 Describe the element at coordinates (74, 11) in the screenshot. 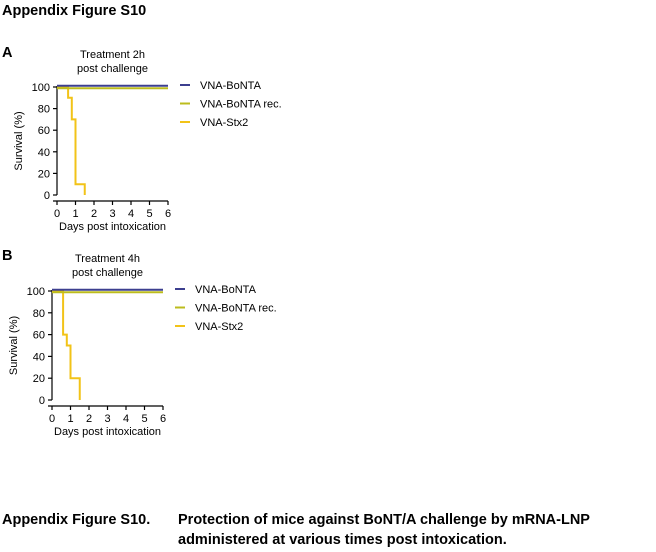

I see `figure-title: Appendix Figure S10` at that location.